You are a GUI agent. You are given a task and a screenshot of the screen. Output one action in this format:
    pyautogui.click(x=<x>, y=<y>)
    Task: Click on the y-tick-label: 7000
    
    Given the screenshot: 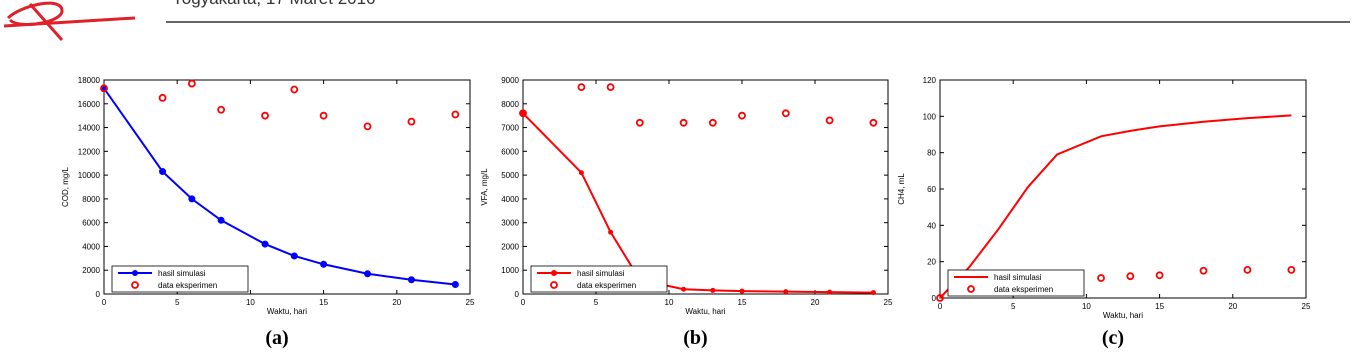 What is the action you would take?
    pyautogui.click(x=510, y=128)
    